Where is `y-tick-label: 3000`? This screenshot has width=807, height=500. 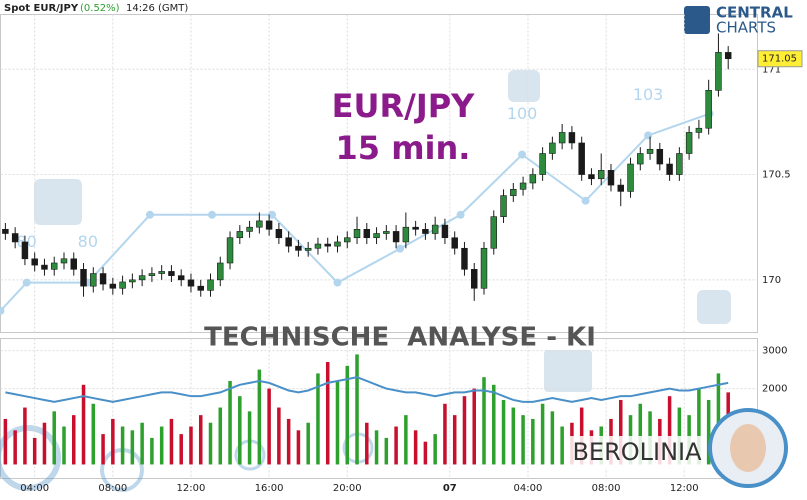 y-tick-label: 3000 is located at coordinates (774, 351).